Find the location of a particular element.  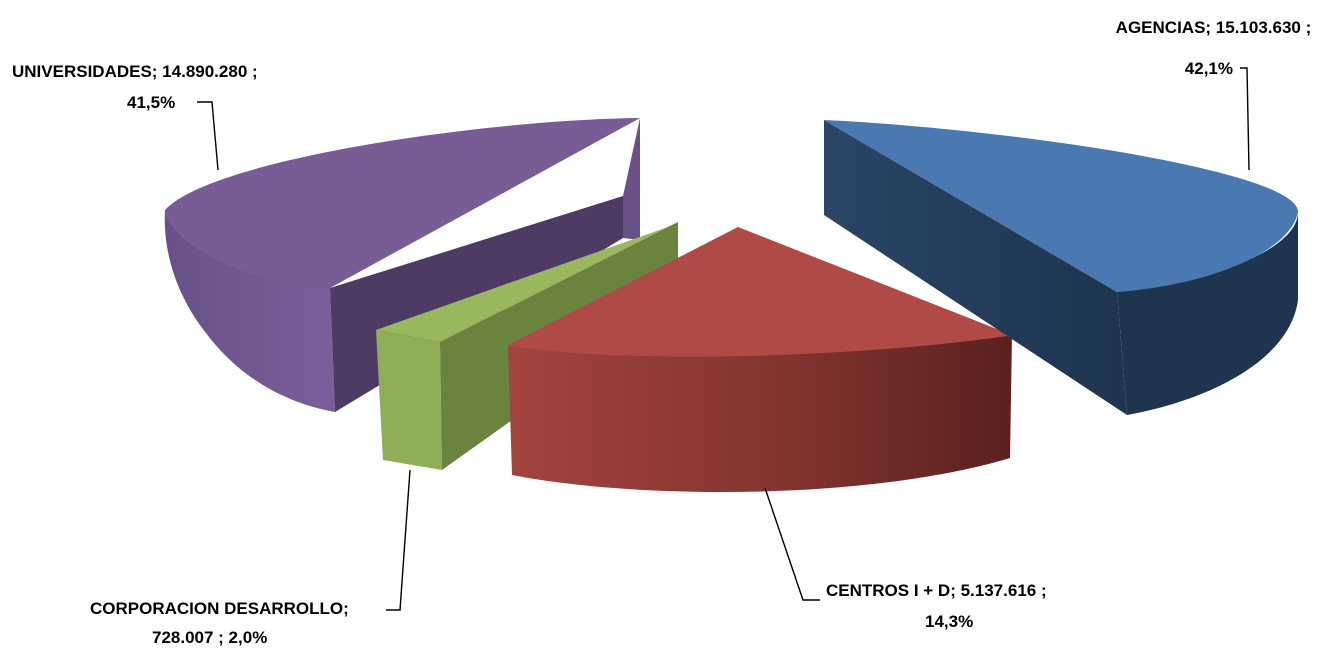

label-universidades-line2: 41,5% is located at coordinates (151, 102).